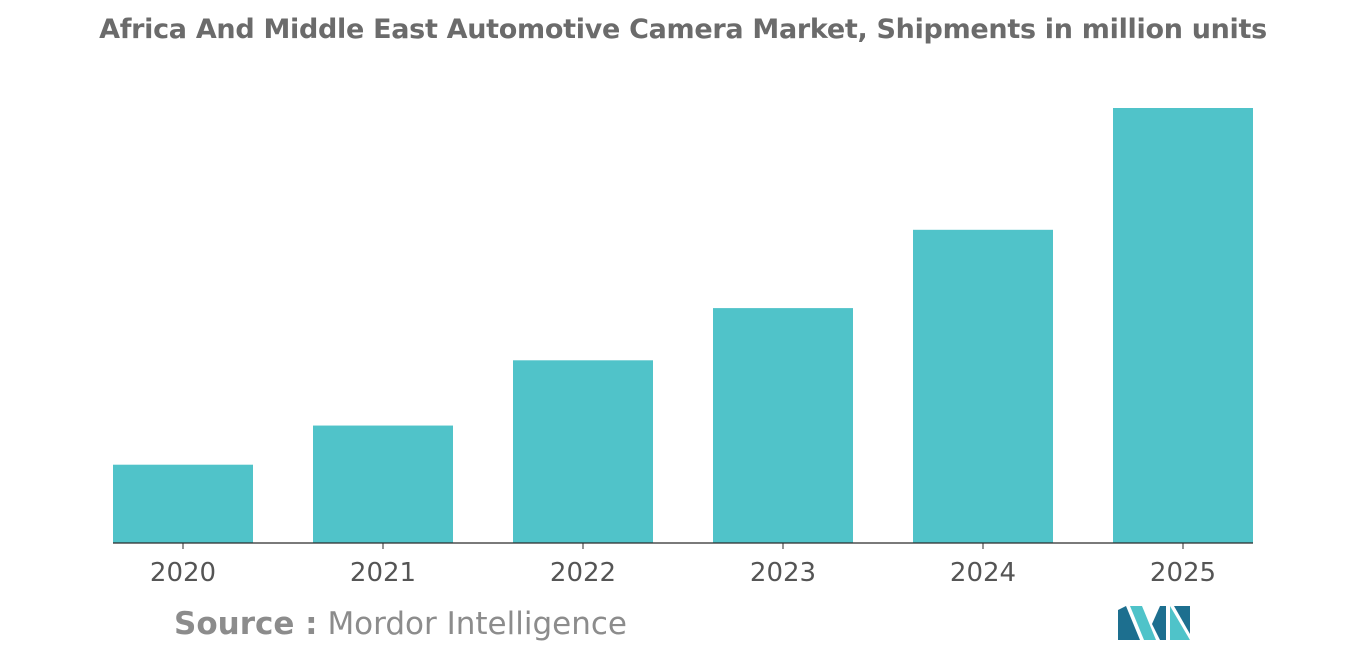  What do you see at coordinates (683, 565) in the screenshot?
I see `x-tick-group: 2020 2021 2022 2023 2024 2025` at bounding box center [683, 565].